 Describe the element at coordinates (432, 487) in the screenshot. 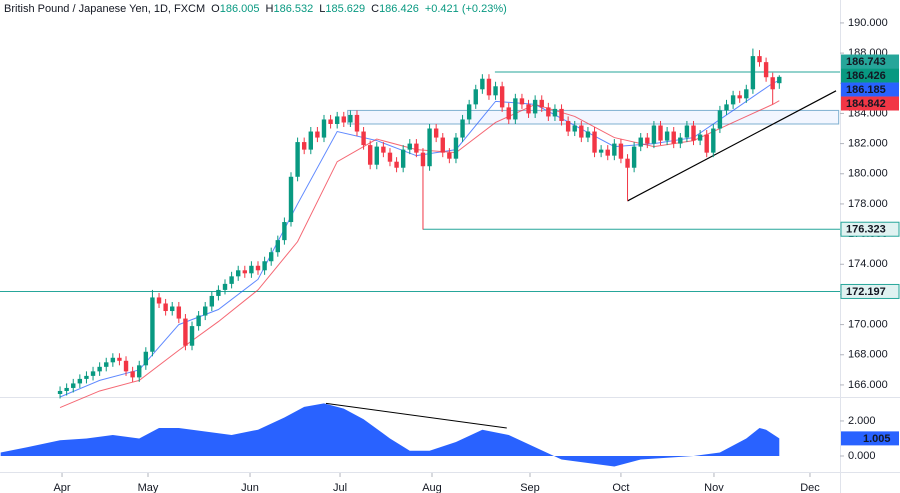

I see `x-tick-label: Aug` at that location.